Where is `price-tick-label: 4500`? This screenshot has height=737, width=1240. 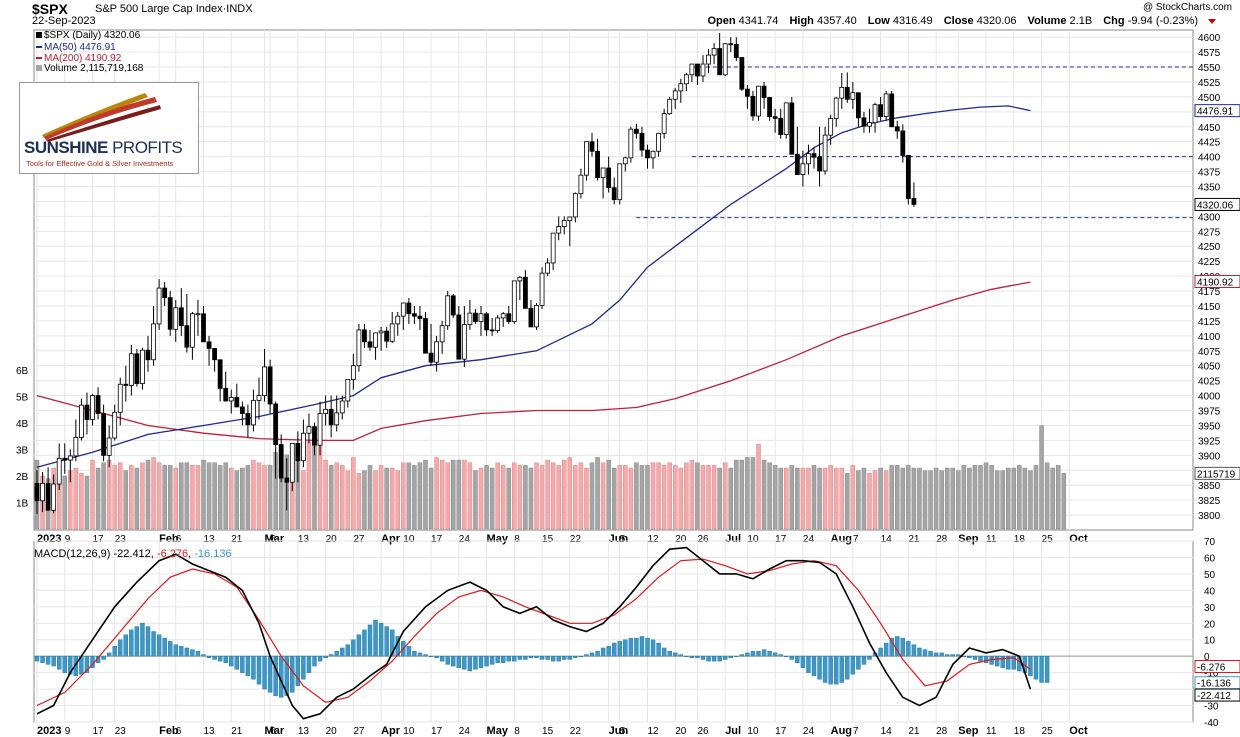
price-tick-label: 4500 is located at coordinates (1209, 98).